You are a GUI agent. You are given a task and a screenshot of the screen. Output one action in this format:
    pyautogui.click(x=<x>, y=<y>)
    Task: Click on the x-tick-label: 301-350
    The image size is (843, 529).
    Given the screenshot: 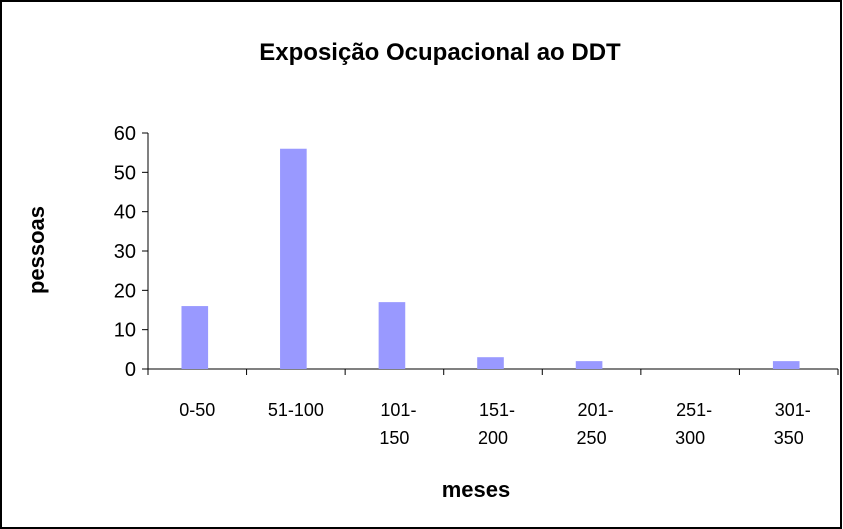 What is the action you would take?
    pyautogui.click(x=792, y=424)
    